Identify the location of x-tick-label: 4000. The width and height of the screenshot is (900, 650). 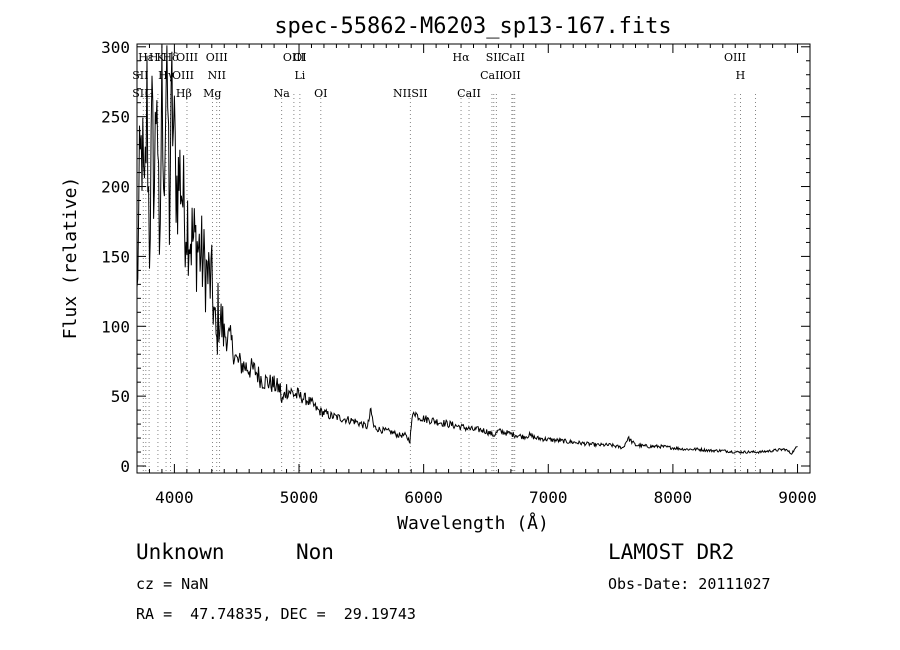
(174, 497).